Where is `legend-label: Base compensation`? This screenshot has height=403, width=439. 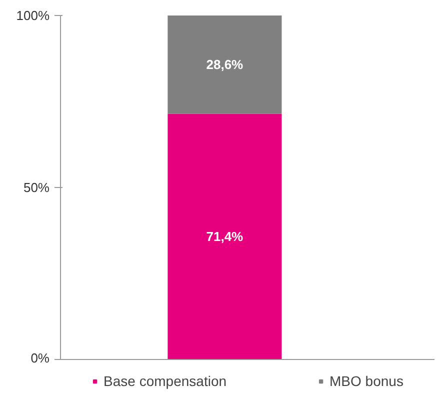 legend-label: Base compensation is located at coordinates (165, 381).